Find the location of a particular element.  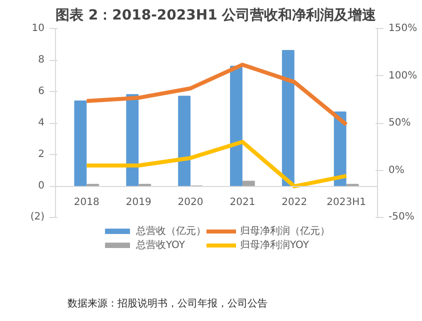

legend-label: 归母净利润YOY is located at coordinates (274, 245).